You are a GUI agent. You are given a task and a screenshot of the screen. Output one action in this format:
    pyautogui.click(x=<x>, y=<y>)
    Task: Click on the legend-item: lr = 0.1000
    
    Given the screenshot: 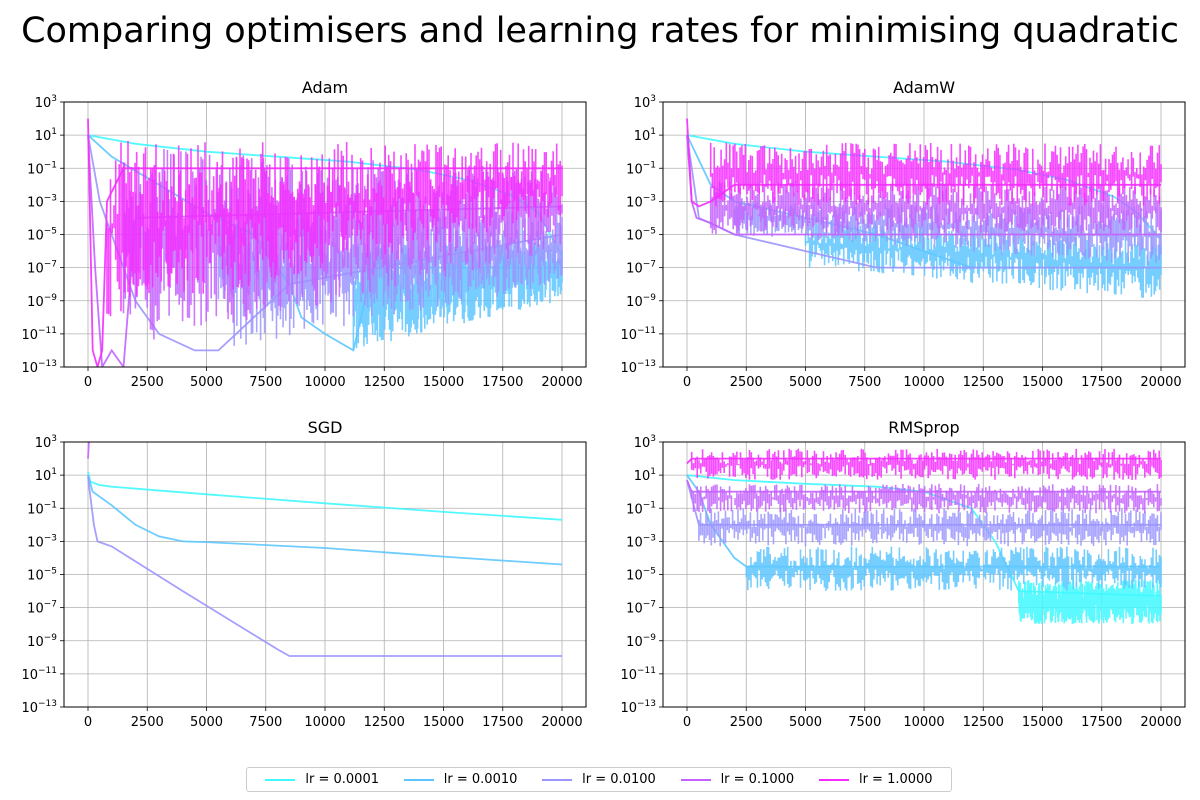 What is the action you would take?
    pyautogui.click(x=737, y=779)
    